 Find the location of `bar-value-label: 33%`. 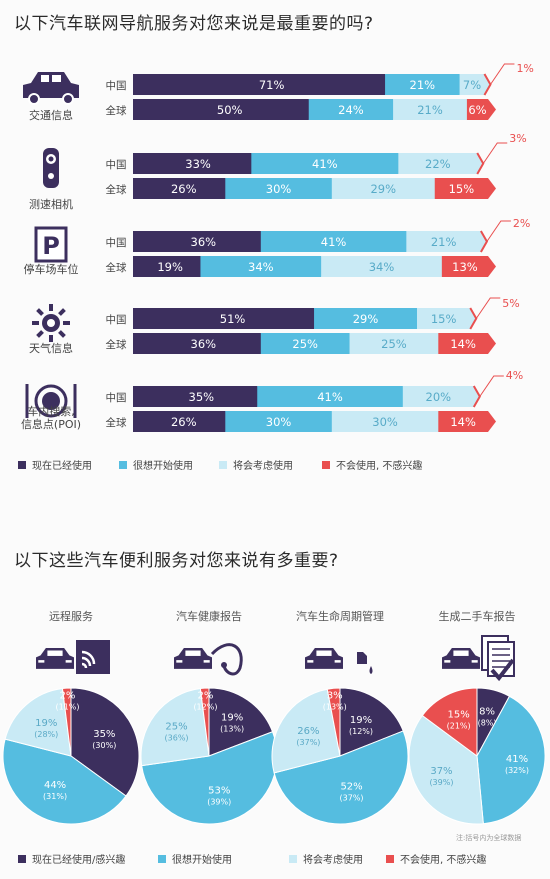

bar-value-label: 33% is located at coordinates (198, 164).